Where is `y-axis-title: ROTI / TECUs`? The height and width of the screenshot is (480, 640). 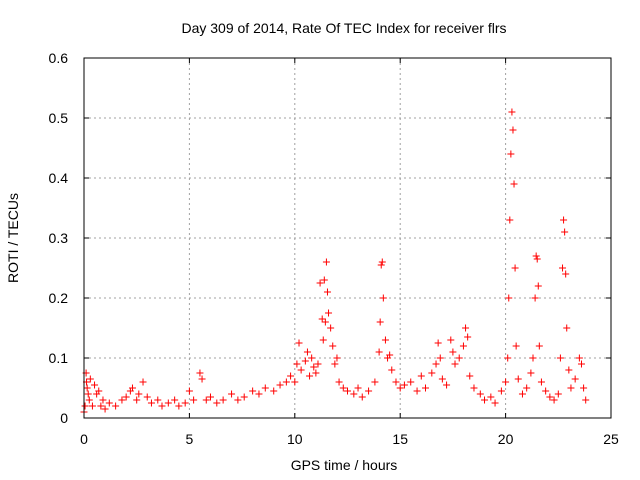 y-axis-title: ROTI / TECUs is located at coordinates (13, 238).